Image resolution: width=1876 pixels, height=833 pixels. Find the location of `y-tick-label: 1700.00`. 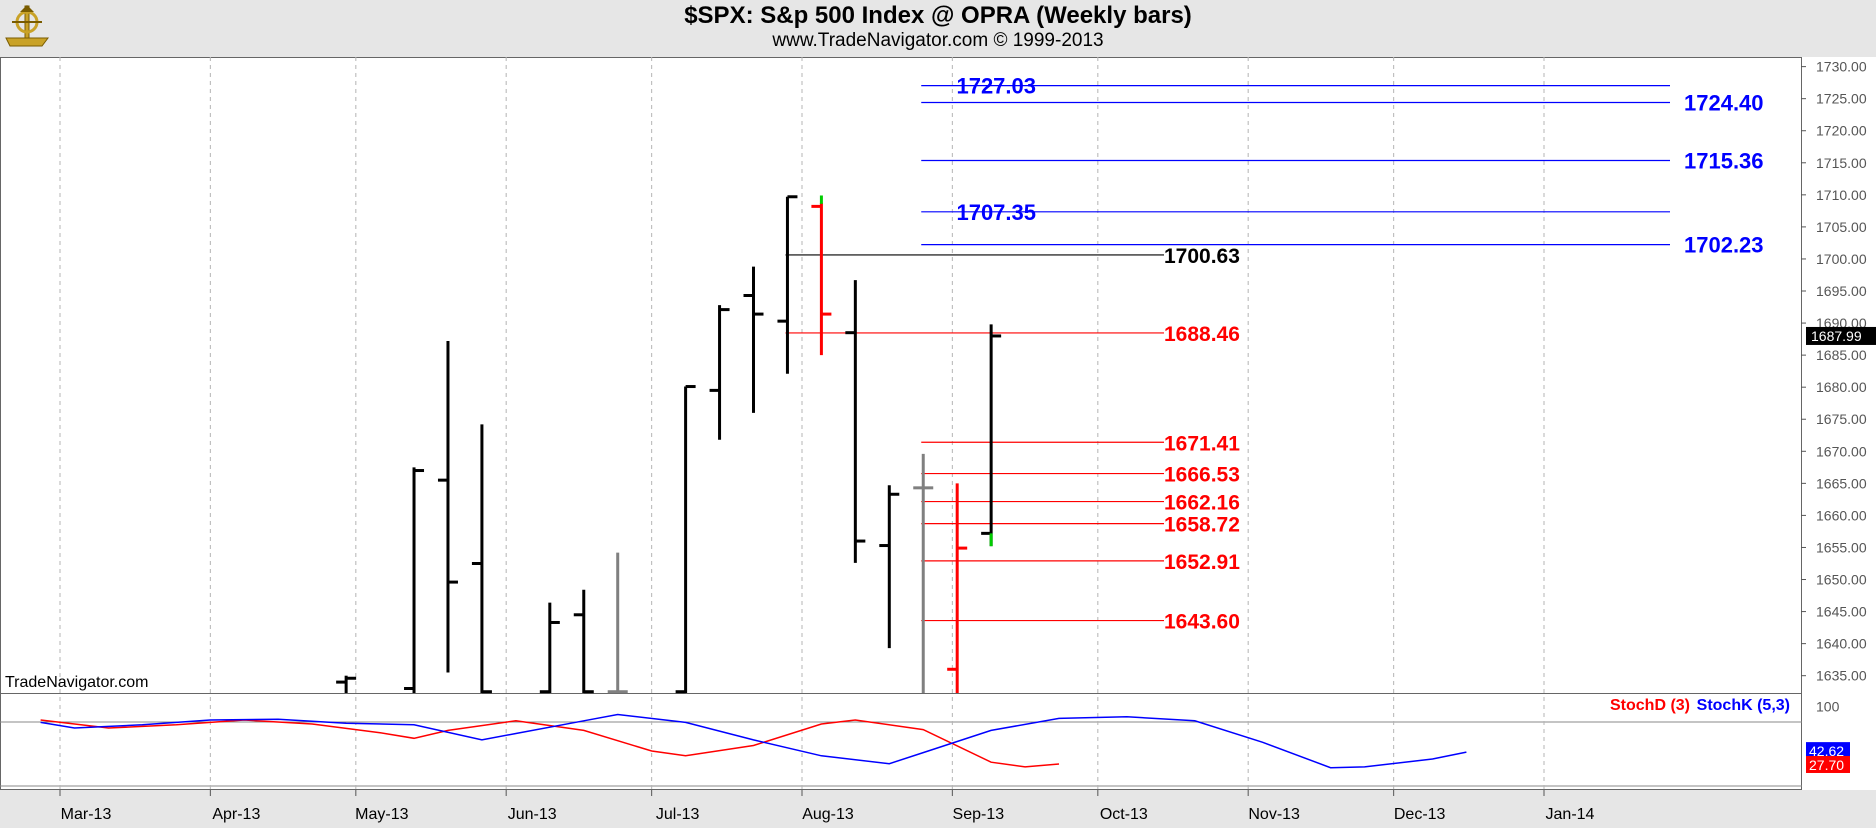

y-tick-label: 1700.00 is located at coordinates (1841, 259).